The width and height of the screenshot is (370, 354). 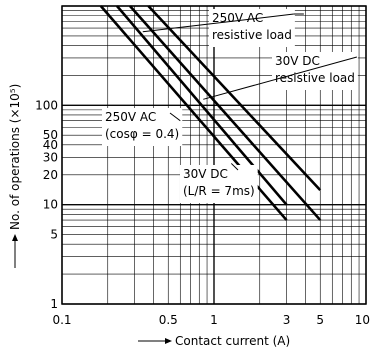 I want to click on ann-250vac-resistive: 250V AC resistive load, so click(x=223, y=28).